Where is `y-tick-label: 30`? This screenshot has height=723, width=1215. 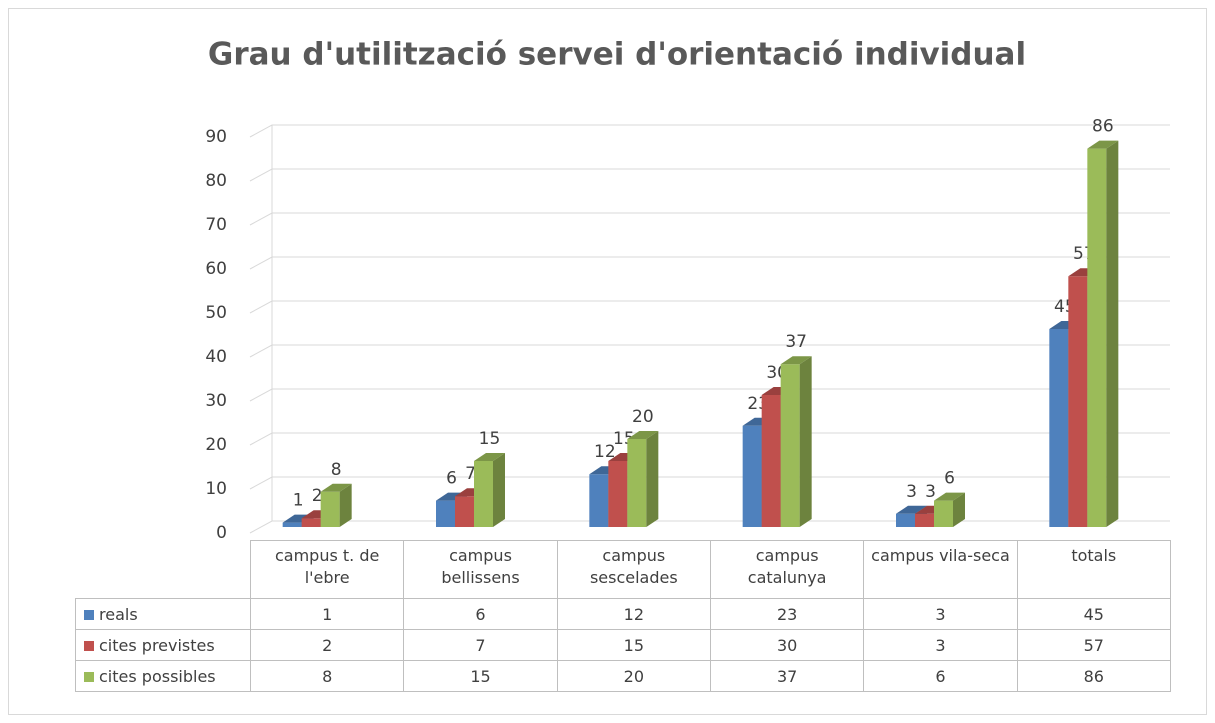 y-tick-label: 30 is located at coordinates (216, 401).